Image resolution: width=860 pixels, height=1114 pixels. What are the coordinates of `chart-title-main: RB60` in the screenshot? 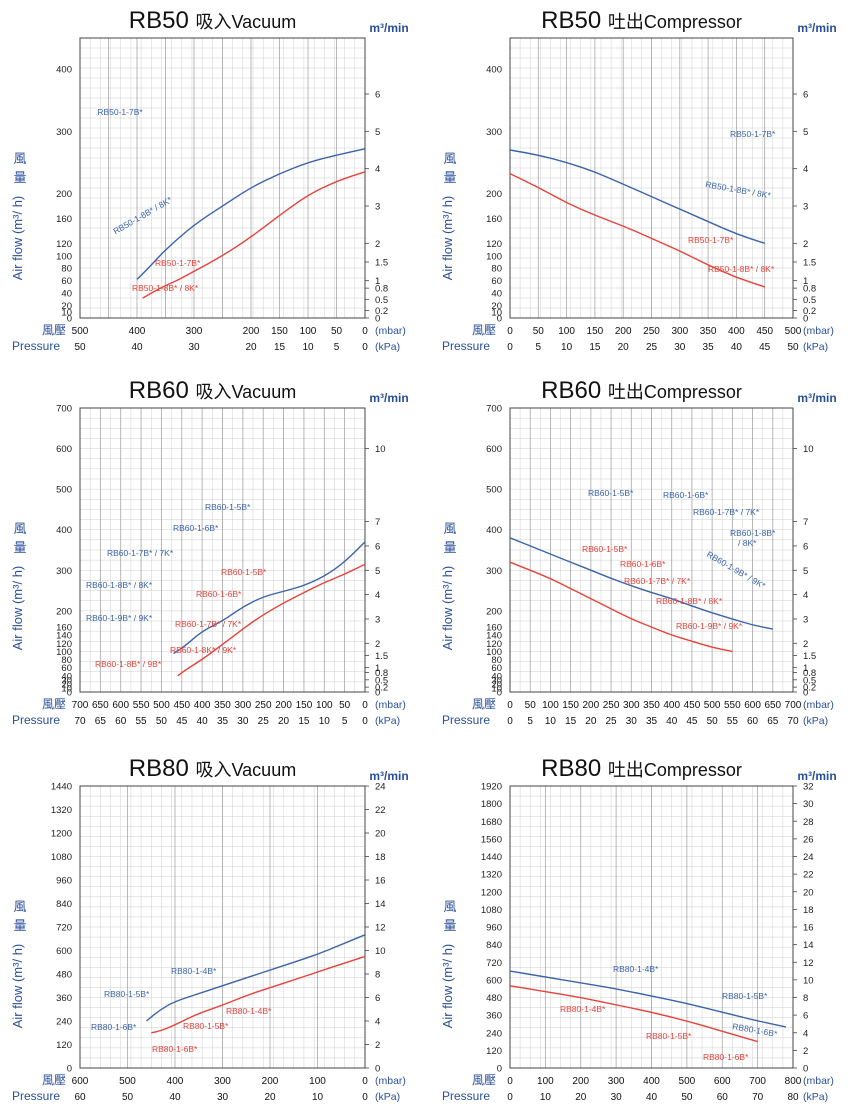 It's located at (574, 390).